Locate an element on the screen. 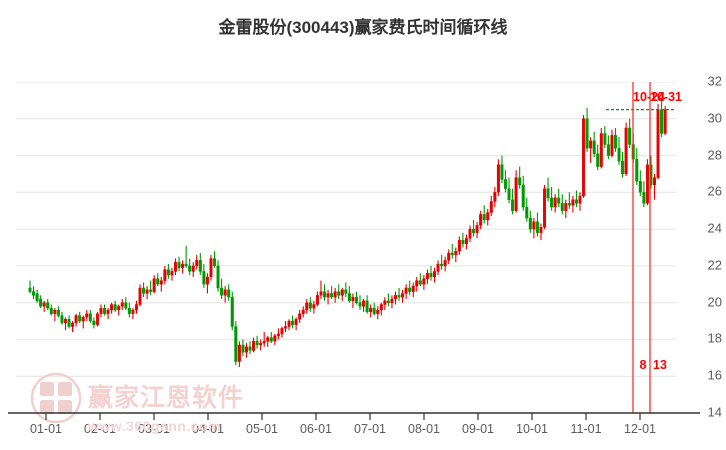 The height and width of the screenshot is (450, 726). y-axis-tick-label: 16 is located at coordinates (714, 375).